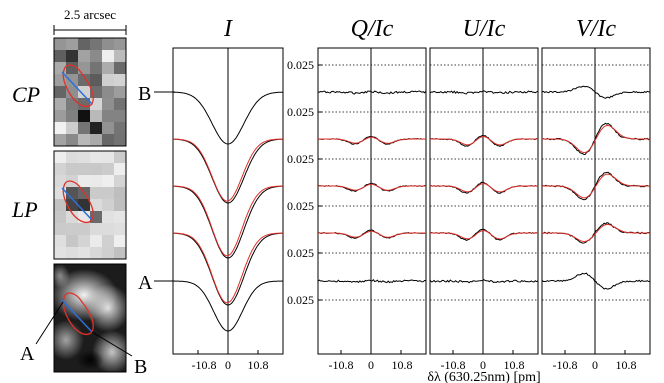 This screenshot has width=664, height=383. What do you see at coordinates (565, 365) in the screenshot?
I see `xtick-v-neg: -10.8` at bounding box center [565, 365].